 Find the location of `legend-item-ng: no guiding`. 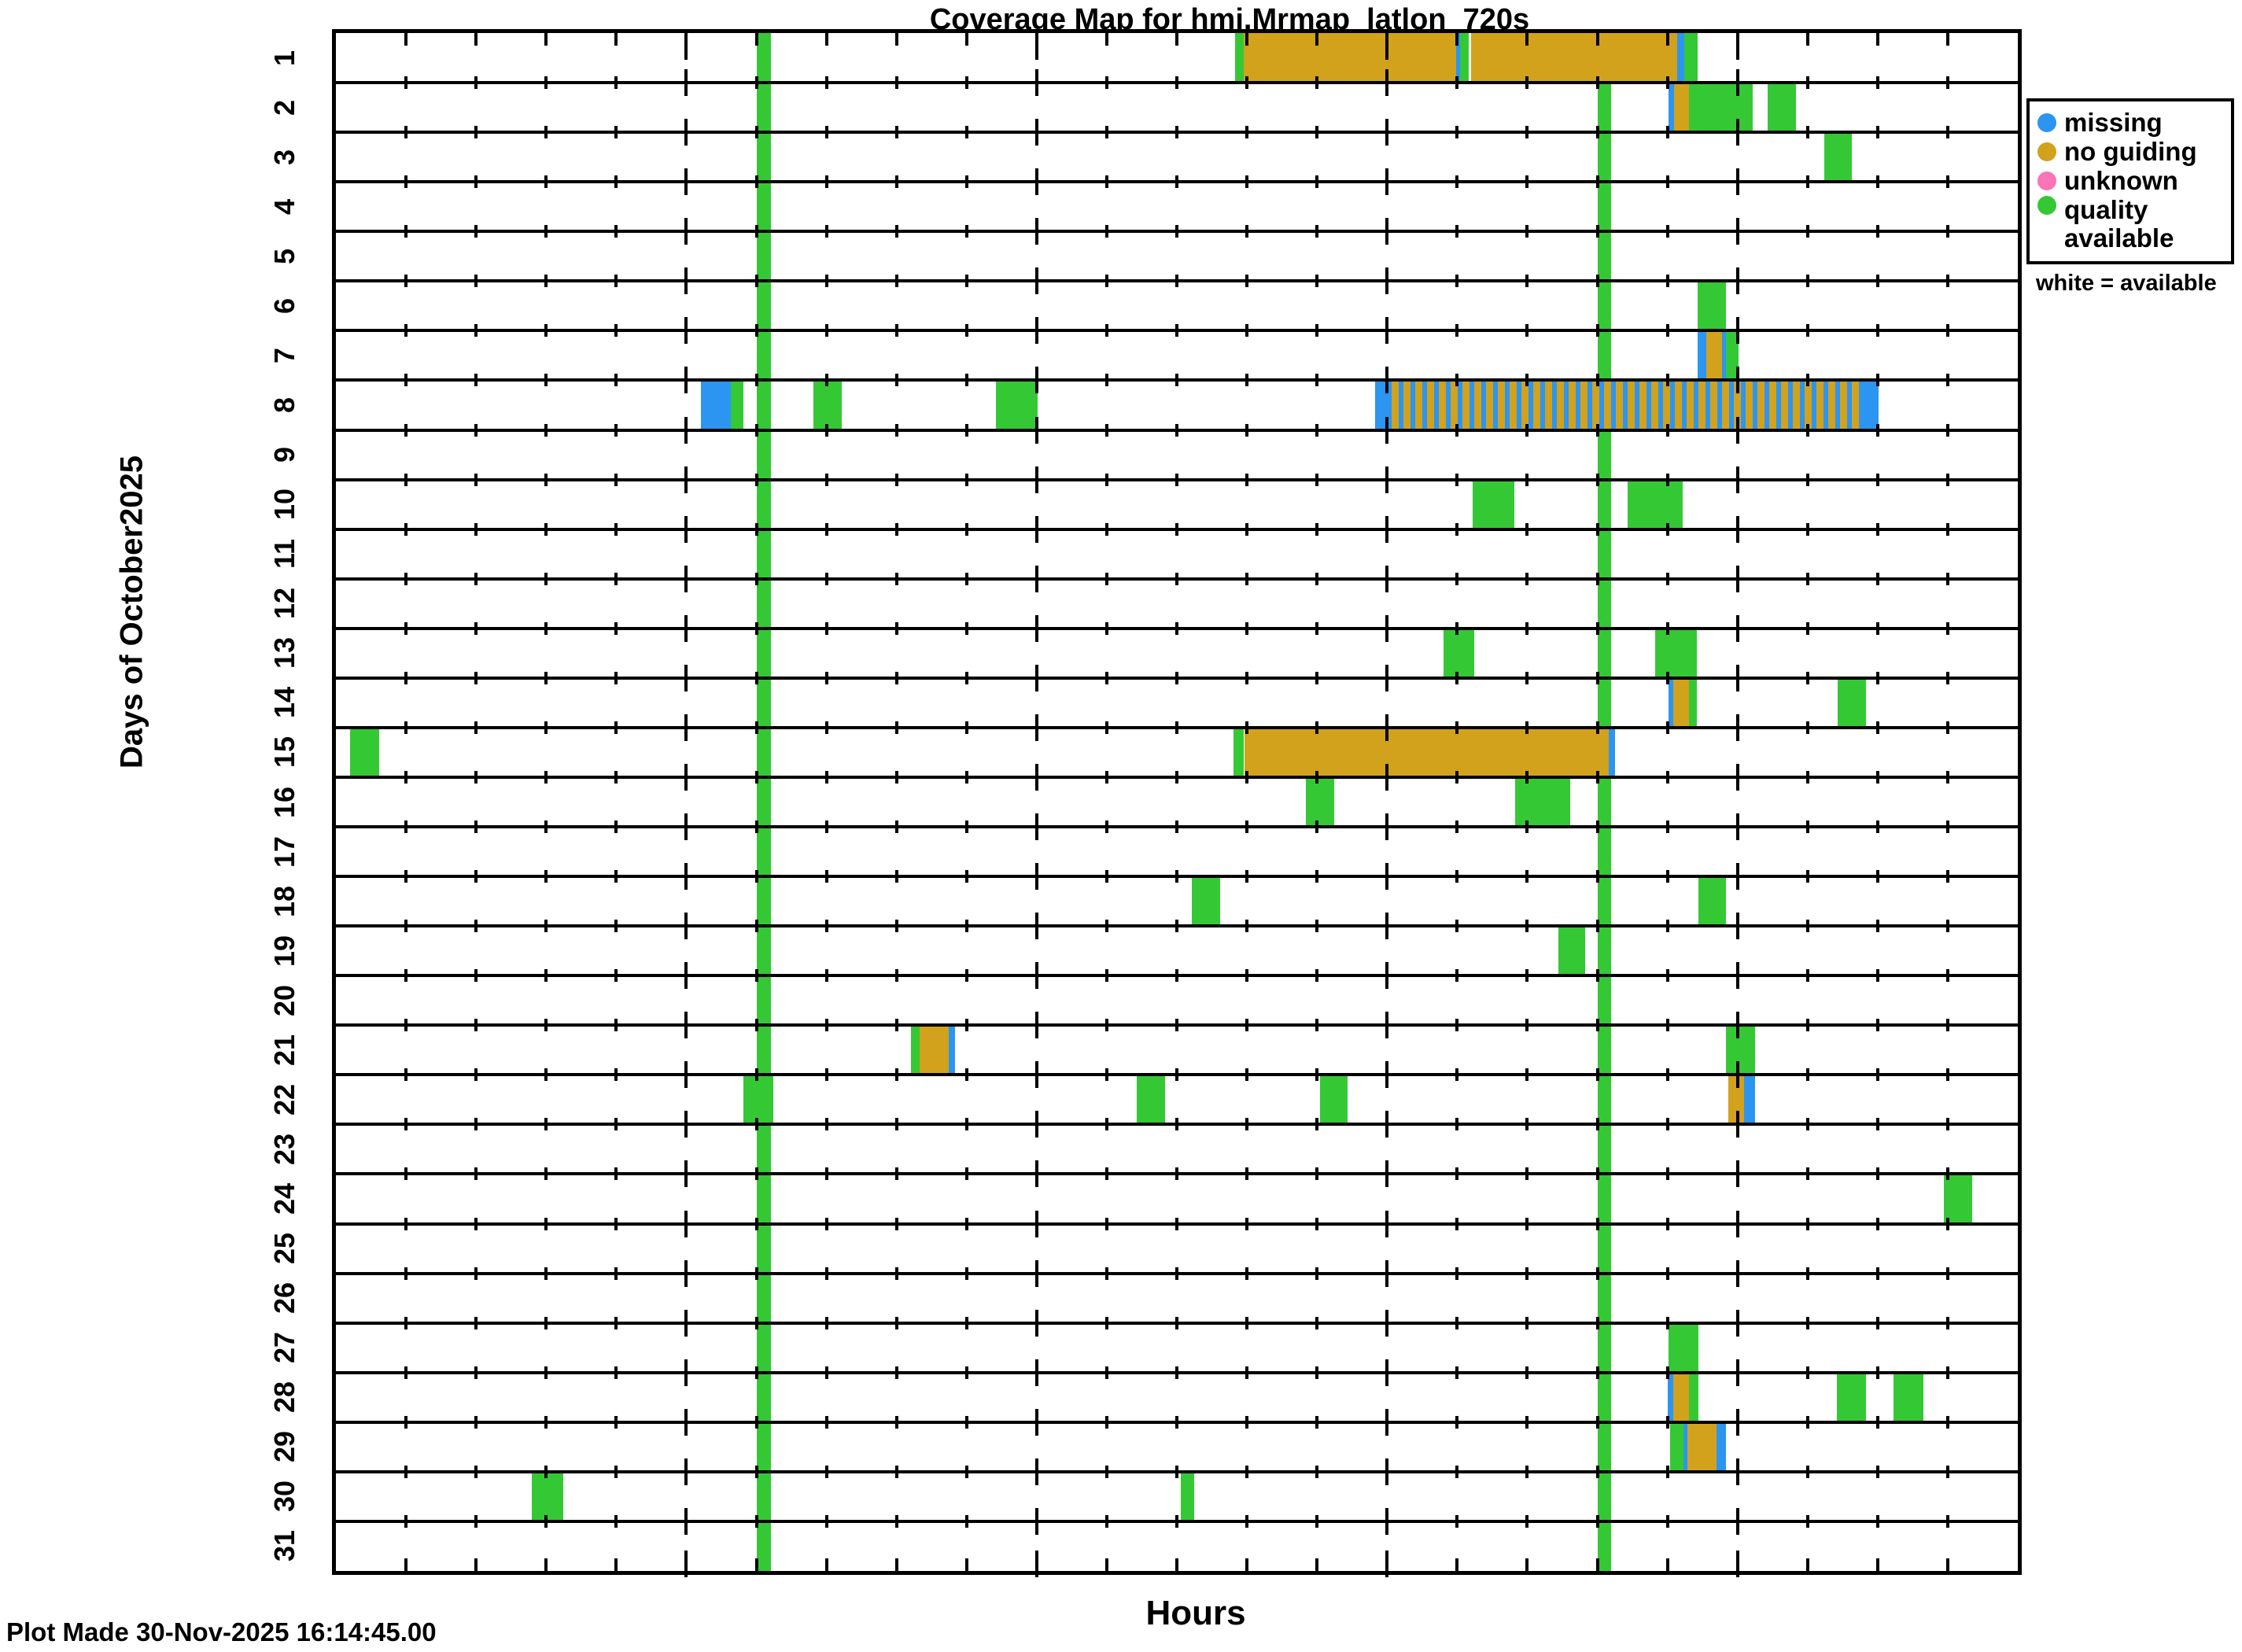

legend-item-ng: no guiding is located at coordinates (2131, 152).